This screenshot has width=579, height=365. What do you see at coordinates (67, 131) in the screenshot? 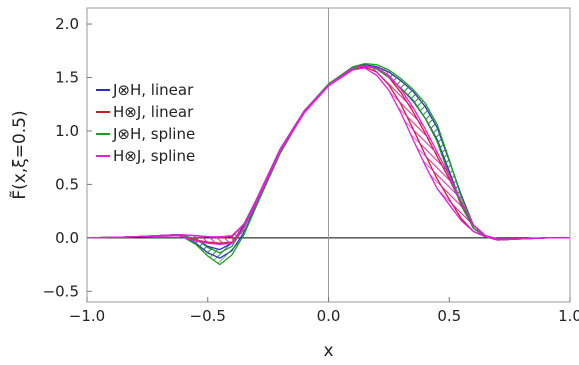
I see `y-tick-label: 1.0` at bounding box center [67, 131].